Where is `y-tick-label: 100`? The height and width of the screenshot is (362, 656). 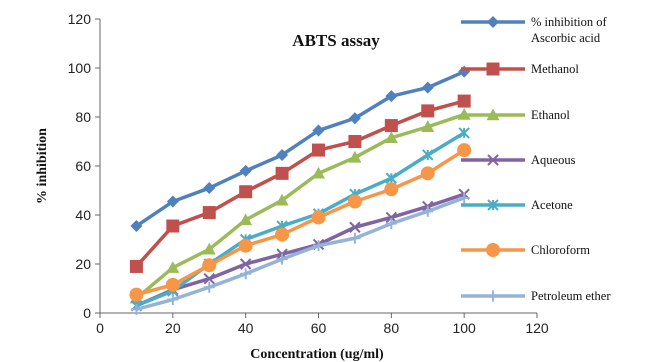 y-tick-label: 100 is located at coordinates (80, 68).